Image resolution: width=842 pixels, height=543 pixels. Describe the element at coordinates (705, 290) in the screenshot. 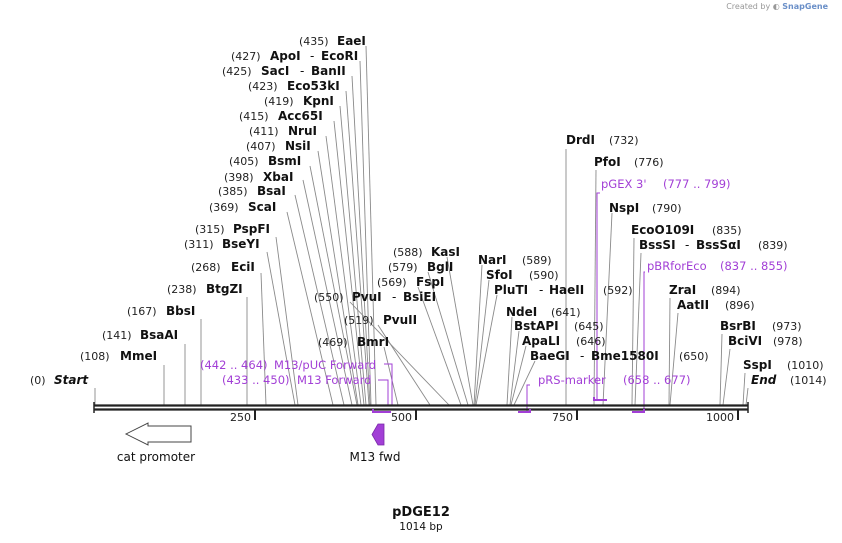

I see `site-zrai: ZraI (894)` at that location.